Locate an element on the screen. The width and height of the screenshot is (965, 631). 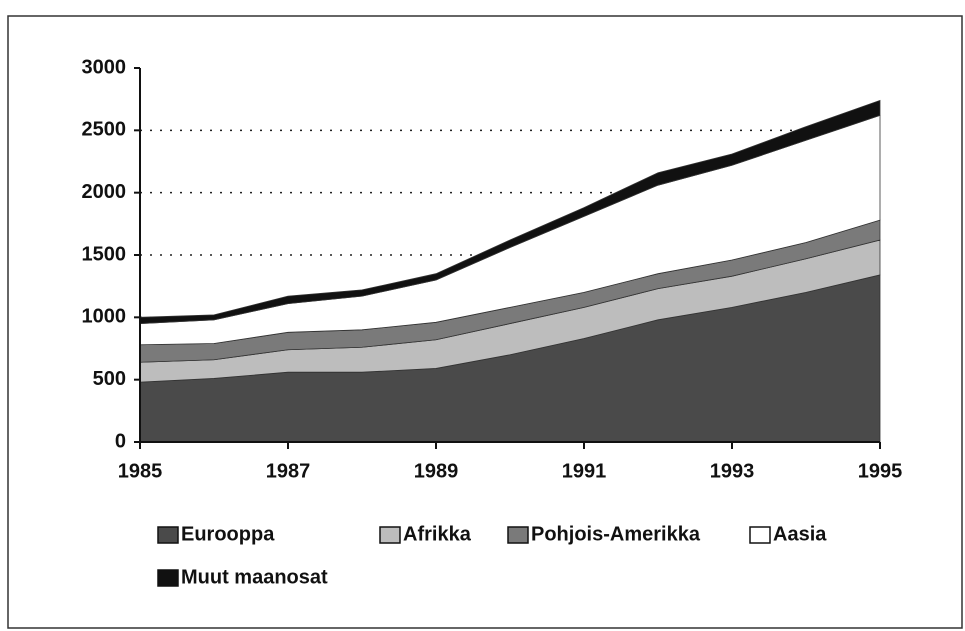
y-tick-label: 1000 is located at coordinates (104, 317).